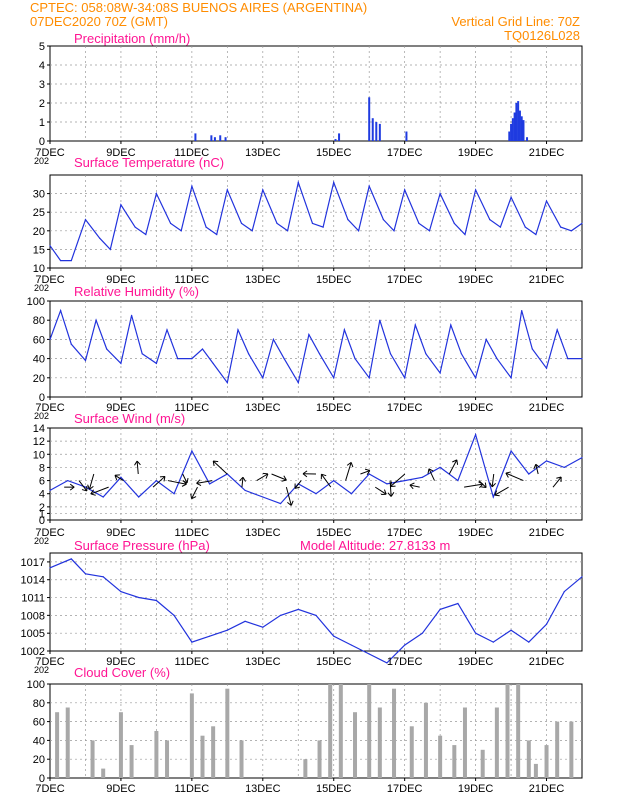  I want to click on pressure-ytick-label: 1017, so click(33, 563).